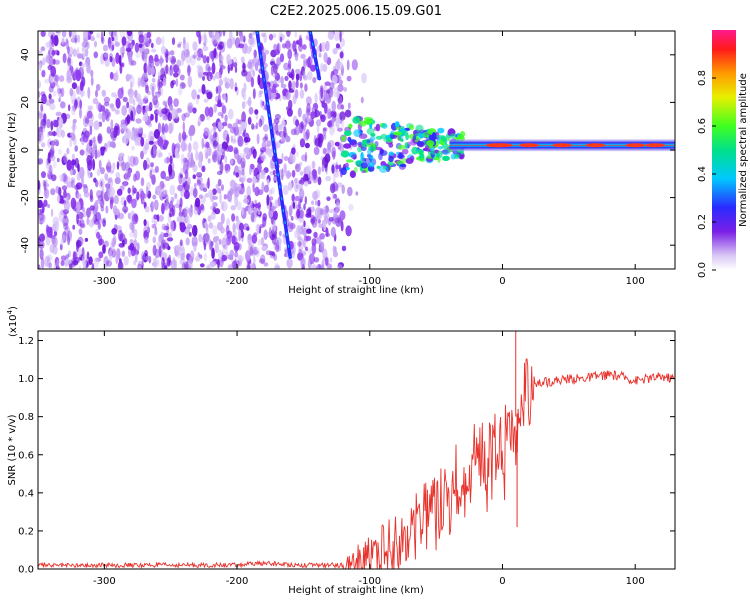  Describe the element at coordinates (25, 197) in the screenshot. I see `y-tick-label: -20` at that location.